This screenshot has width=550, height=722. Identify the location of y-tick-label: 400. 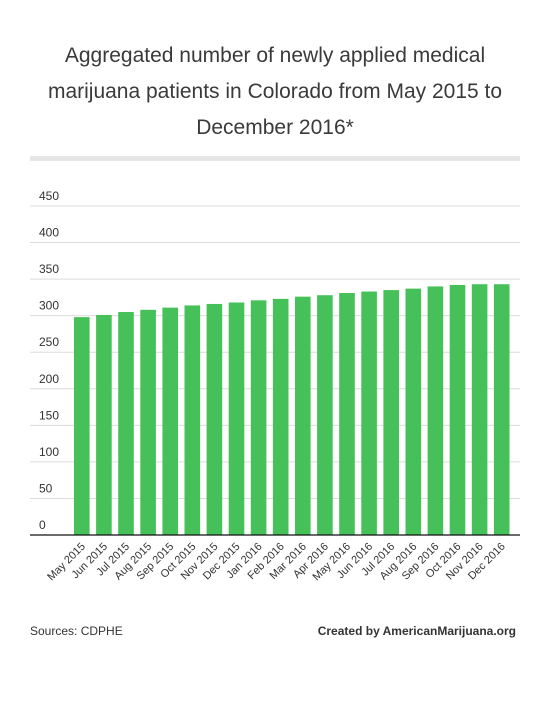
(49, 233).